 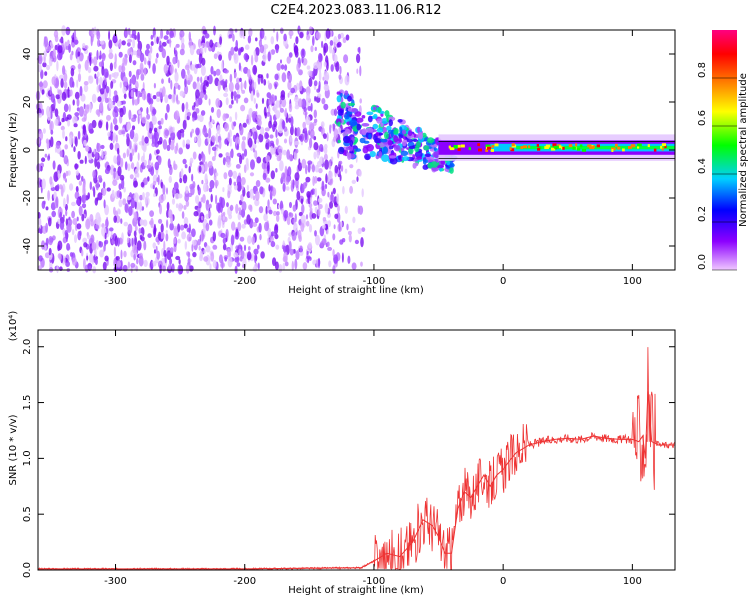 What do you see at coordinates (27, 403) in the screenshot?
I see `y-tick-label: 1.5` at bounding box center [27, 403].